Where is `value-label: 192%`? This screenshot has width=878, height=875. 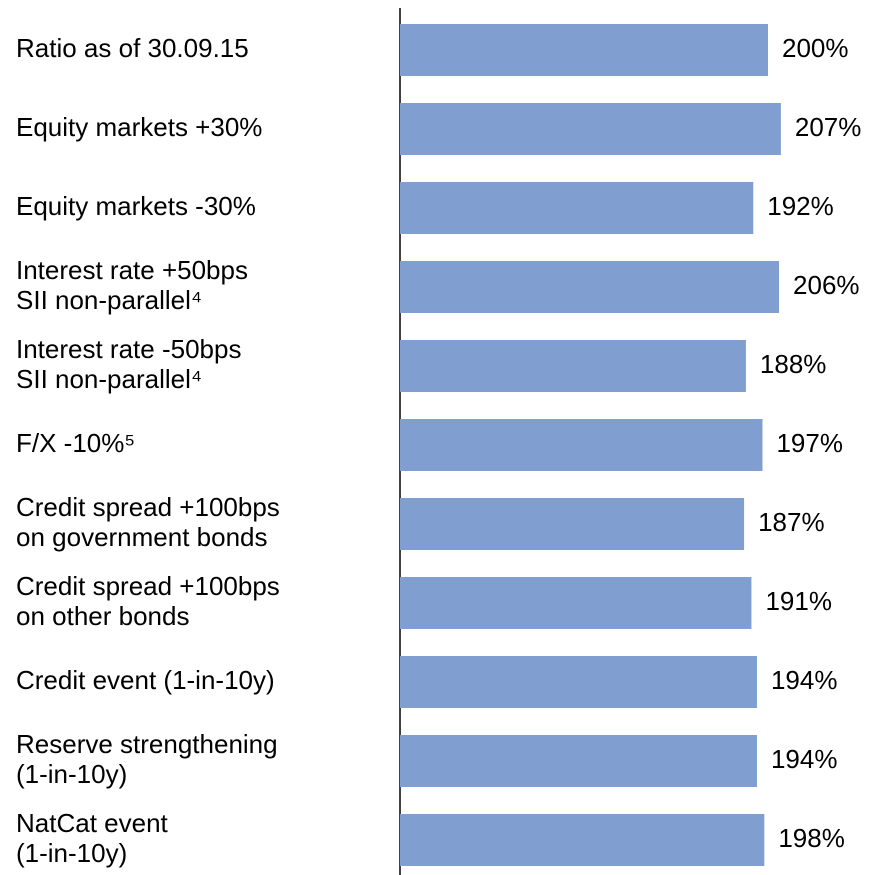 value-label: 192% is located at coordinates (800, 206).